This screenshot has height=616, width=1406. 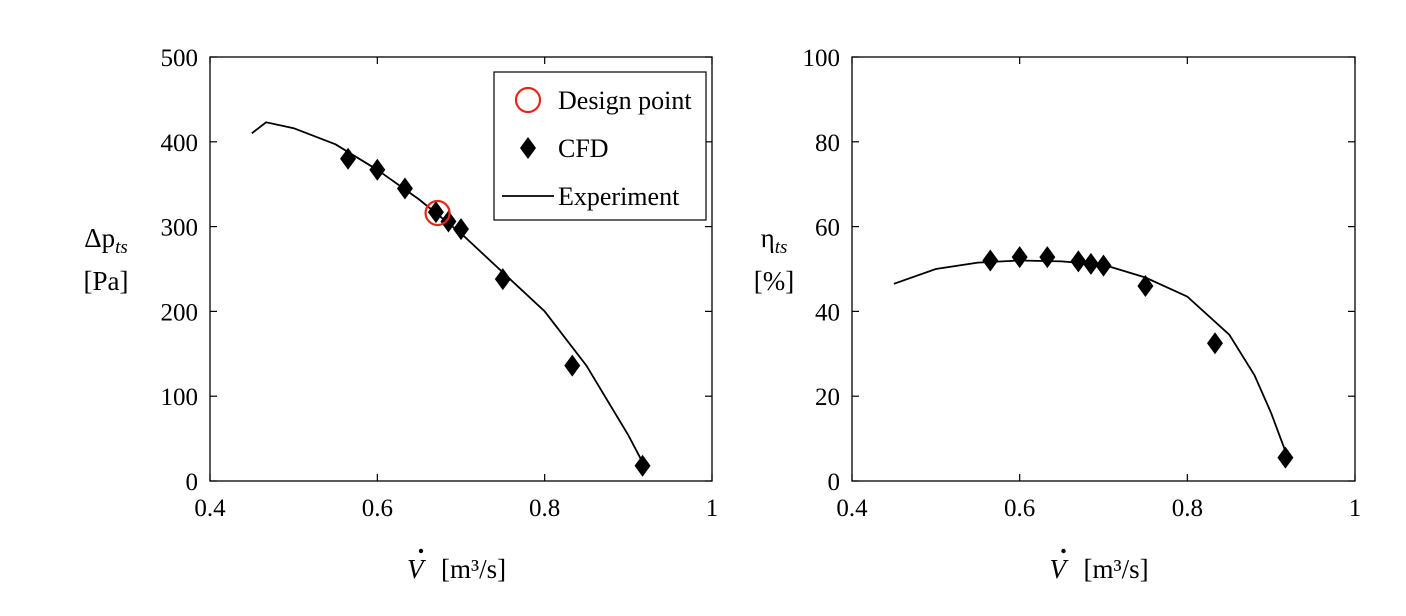 I want to click on legend-entry-label: CFD, so click(x=583, y=148).